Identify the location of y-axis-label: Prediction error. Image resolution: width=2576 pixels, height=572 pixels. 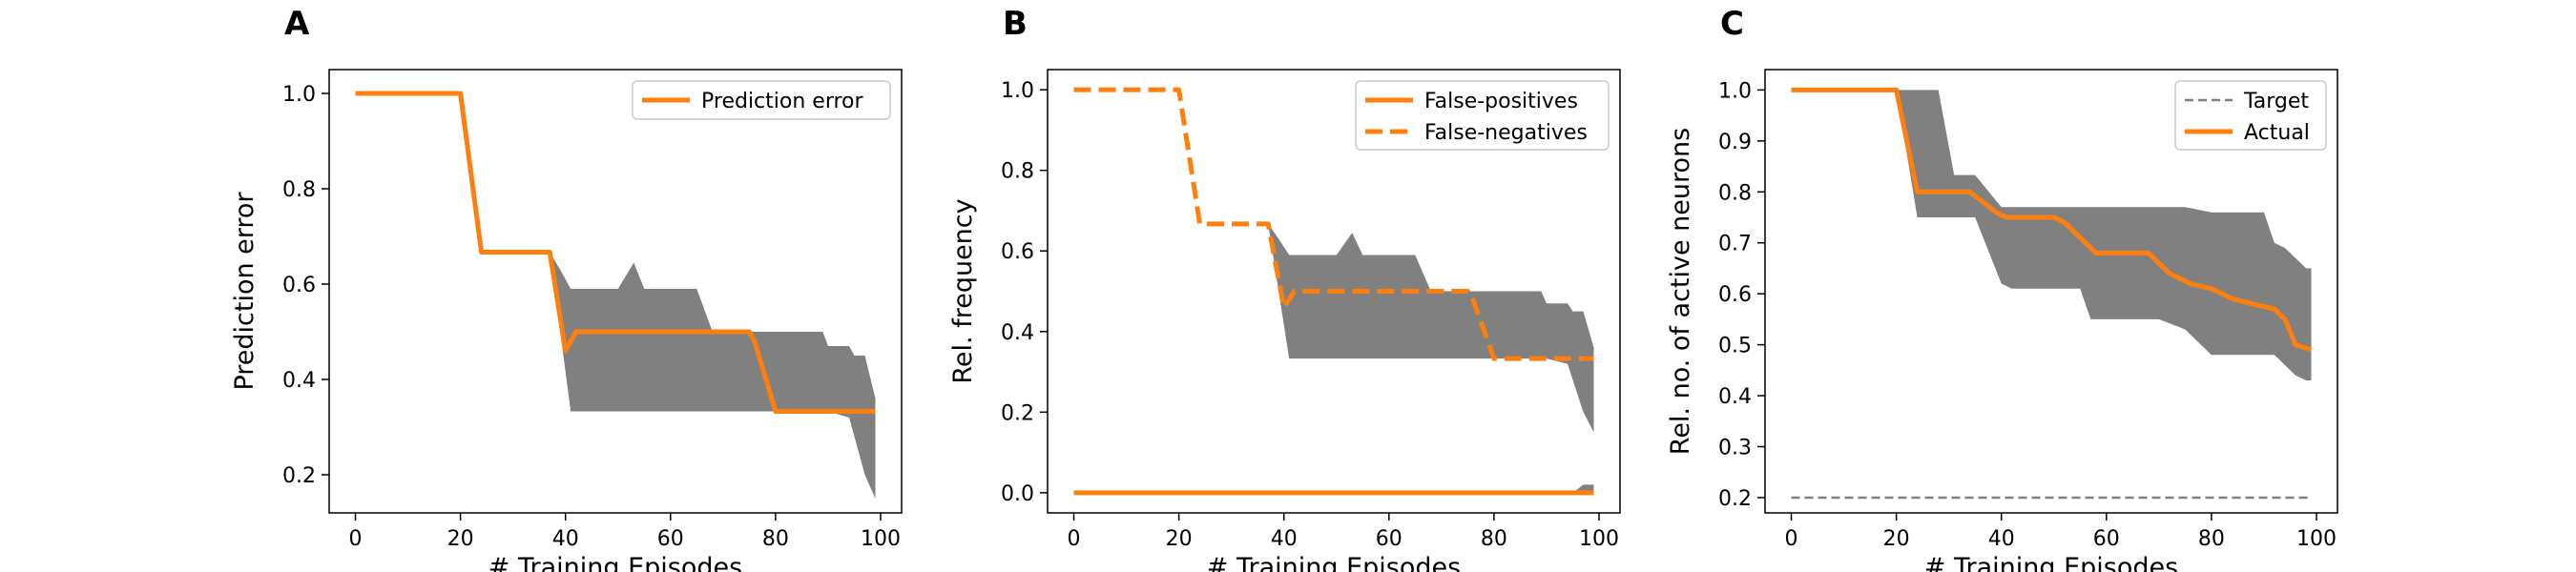
(245, 291).